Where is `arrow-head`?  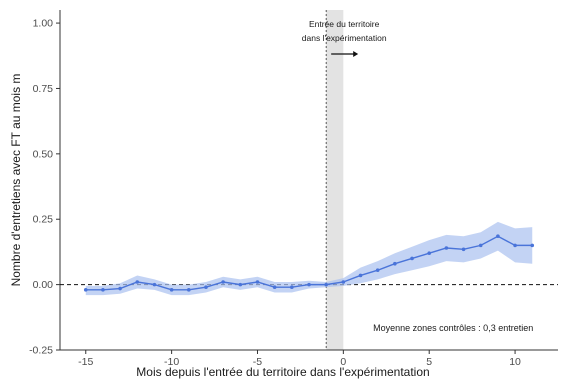 arrow-head is located at coordinates (356, 54).